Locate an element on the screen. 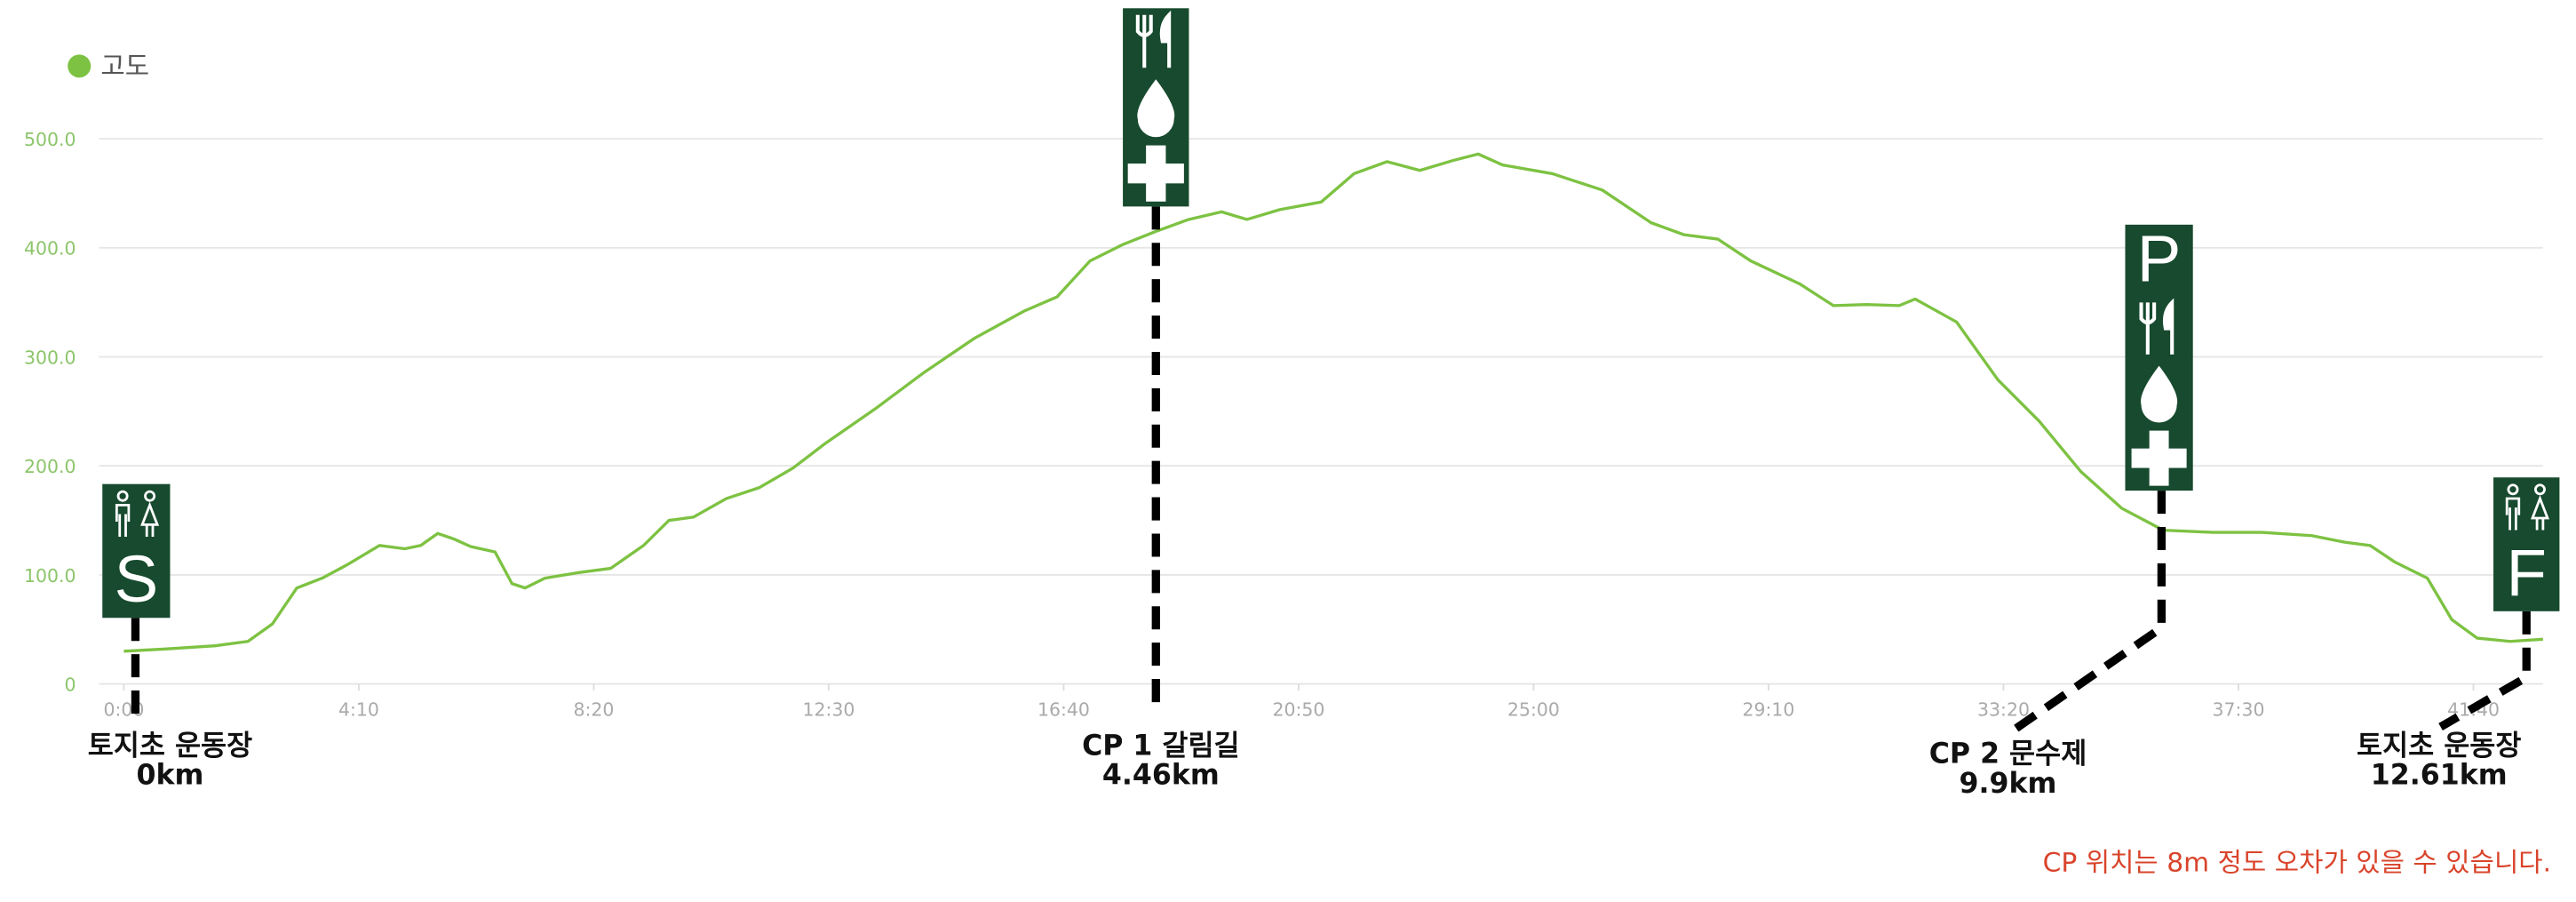  x-tick-label: 16:40 is located at coordinates (1064, 709).